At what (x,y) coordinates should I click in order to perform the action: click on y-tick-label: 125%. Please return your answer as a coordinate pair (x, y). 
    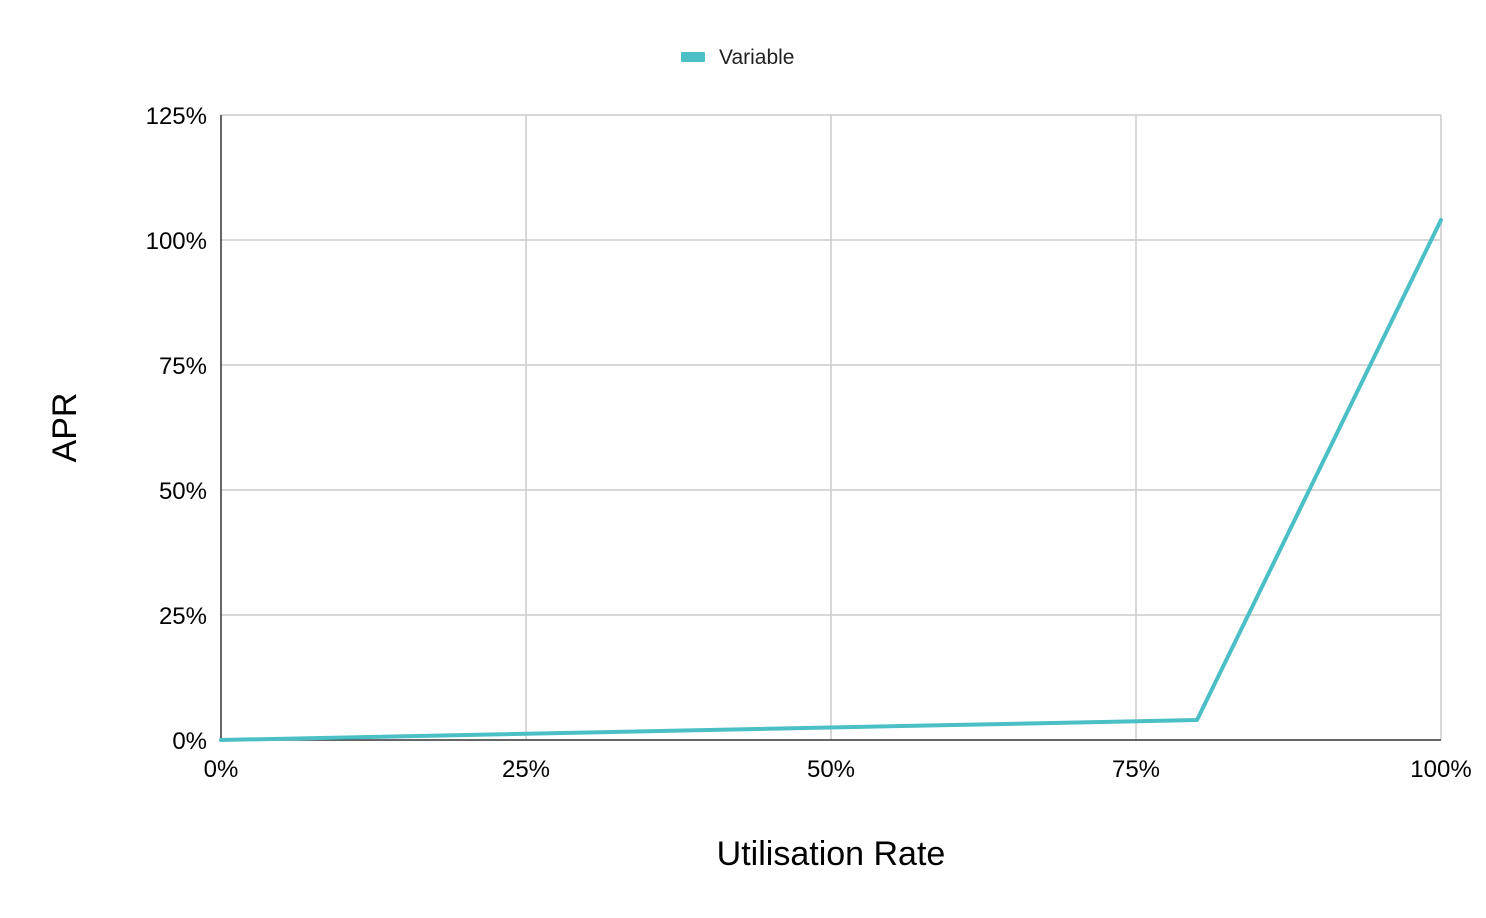
    Looking at the image, I should click on (176, 116).